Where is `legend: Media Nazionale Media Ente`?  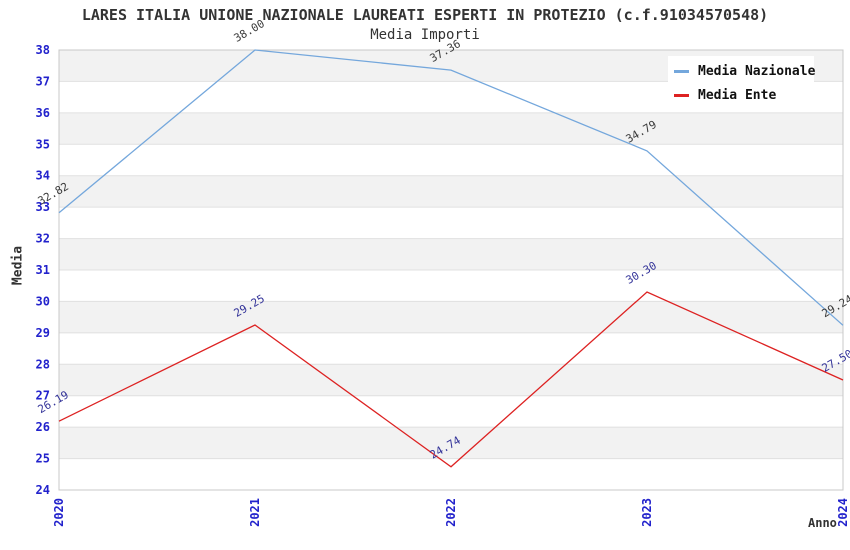
legend: Media Nazionale Media Ente is located at coordinates (742, 83).